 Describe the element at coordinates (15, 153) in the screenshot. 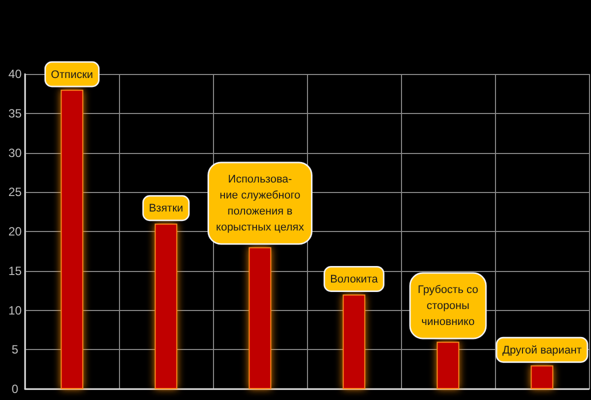

I see `y-tick-label: 30` at that location.